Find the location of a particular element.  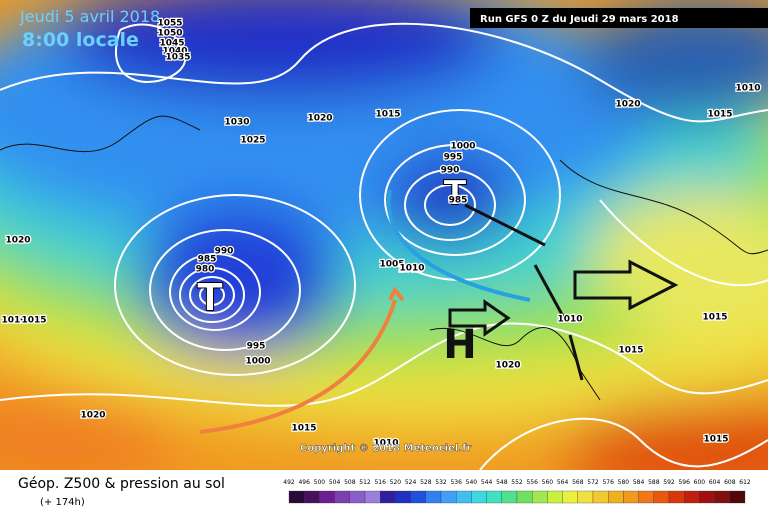

scale-label: 492 is located at coordinates (289, 482).